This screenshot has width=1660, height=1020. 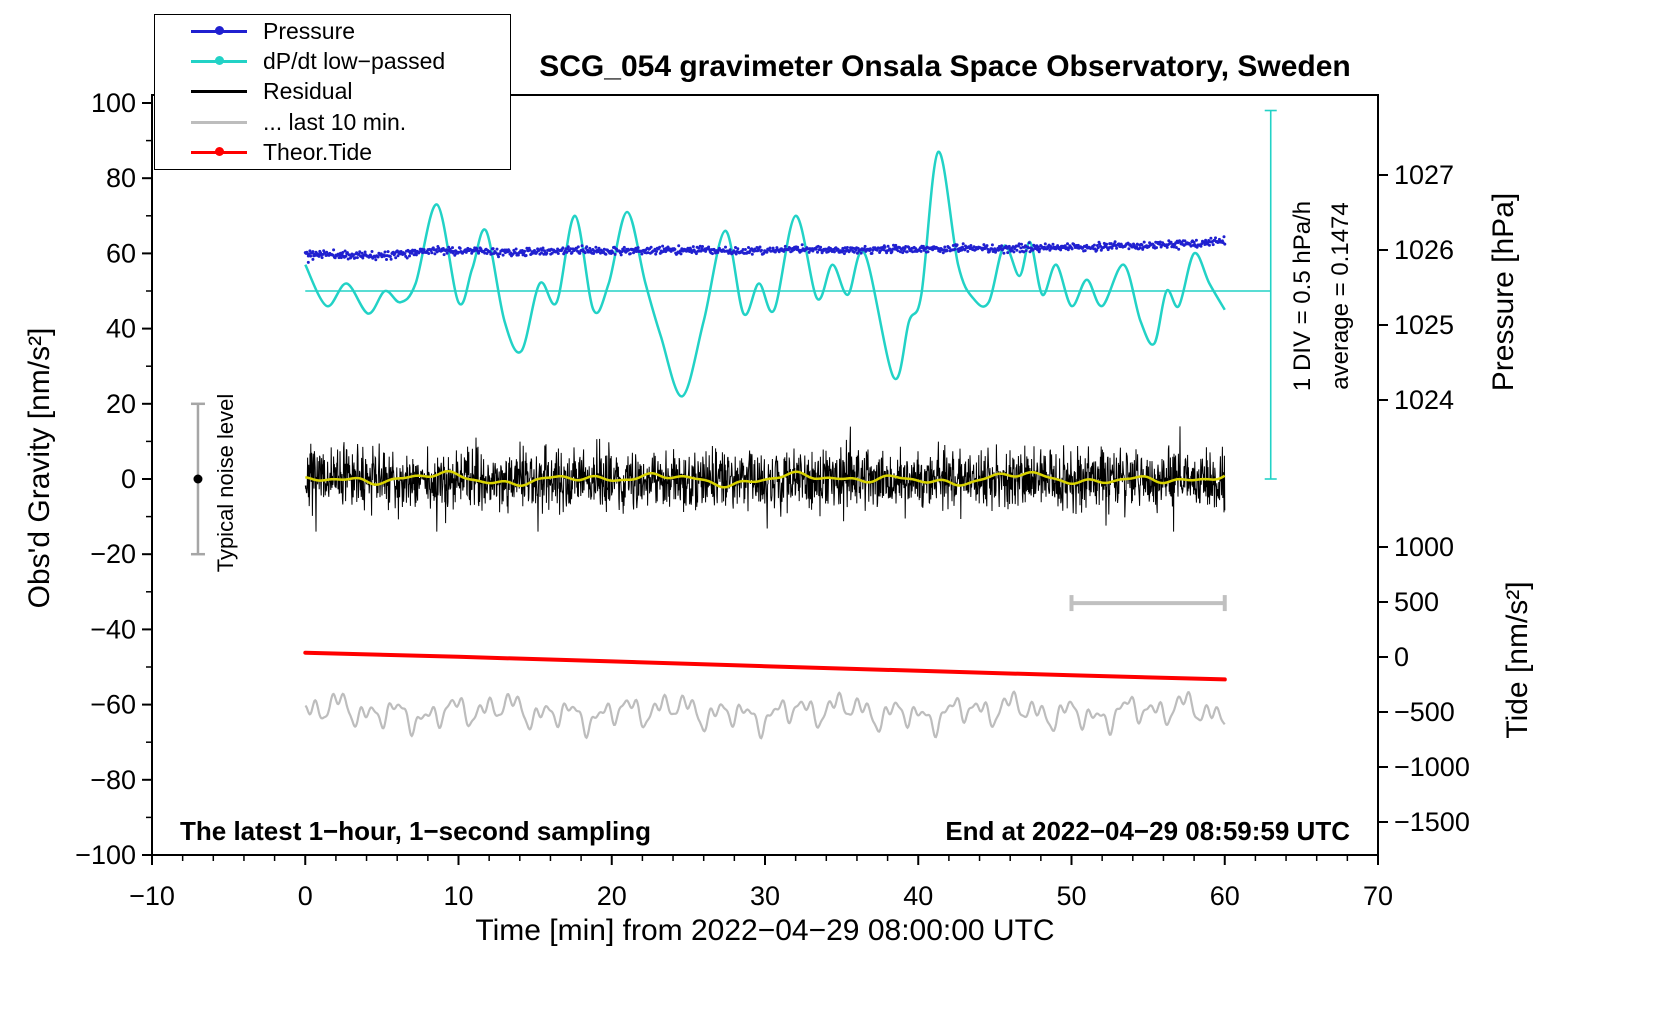 I want to click on x-tick-label: 60, so click(x=1225, y=896).